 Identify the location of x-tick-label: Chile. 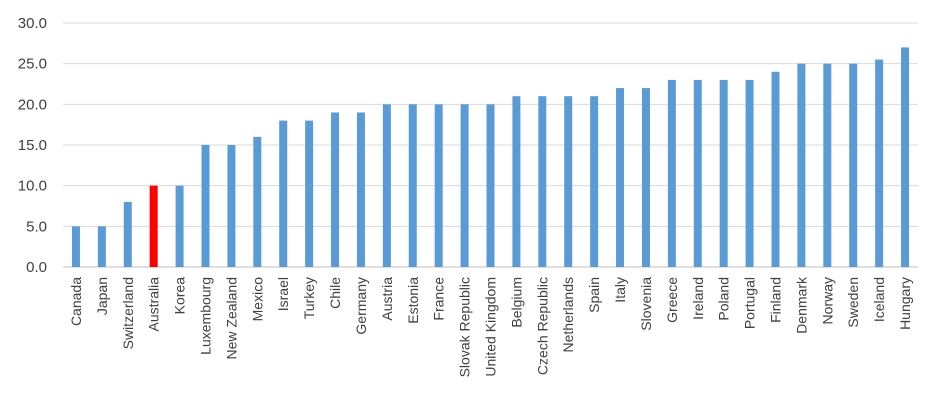
(335, 293).